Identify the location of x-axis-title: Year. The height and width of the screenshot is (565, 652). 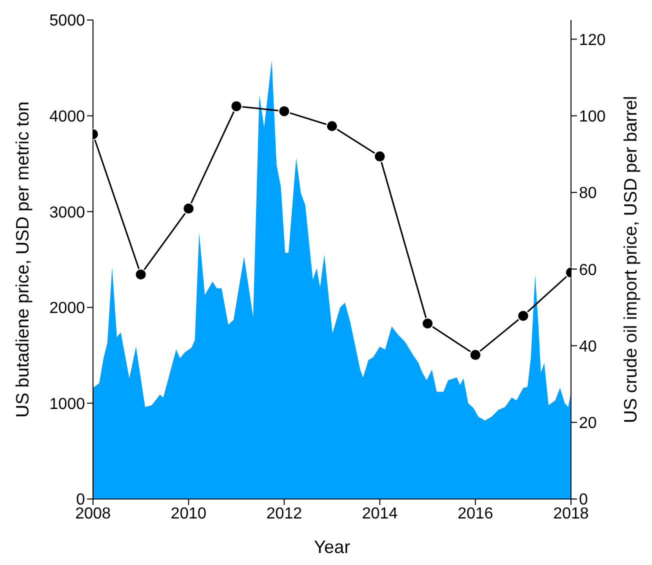
(332, 547).